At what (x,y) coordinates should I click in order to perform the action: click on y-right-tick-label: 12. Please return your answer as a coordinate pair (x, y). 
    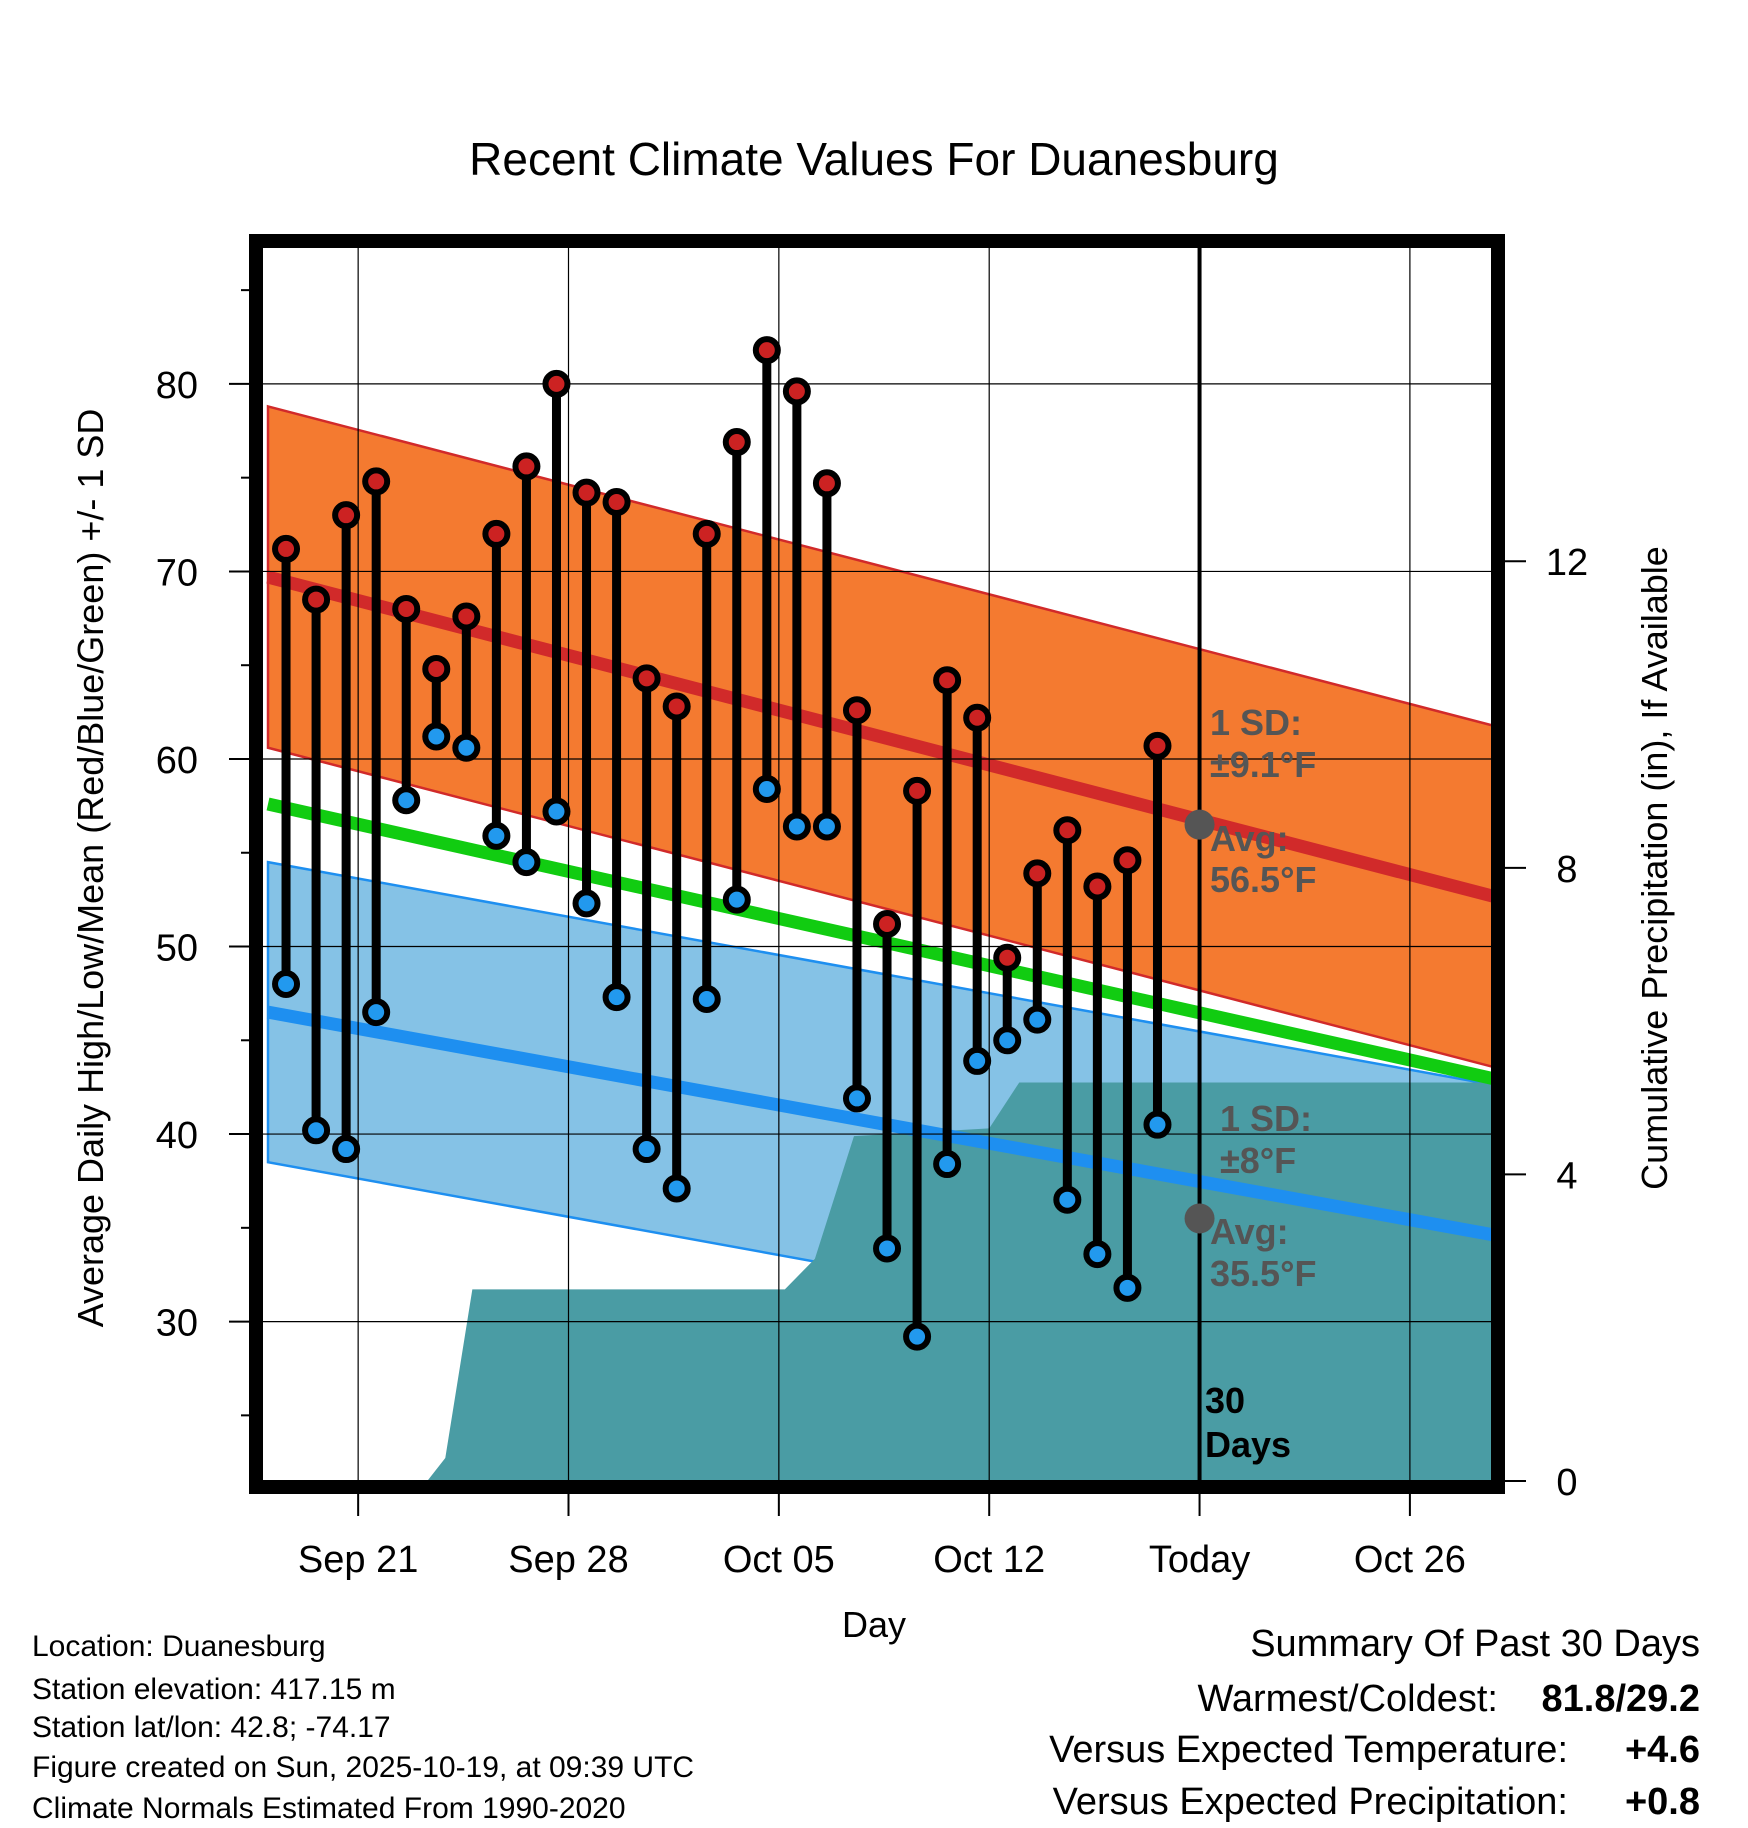
    Looking at the image, I should click on (1567, 563).